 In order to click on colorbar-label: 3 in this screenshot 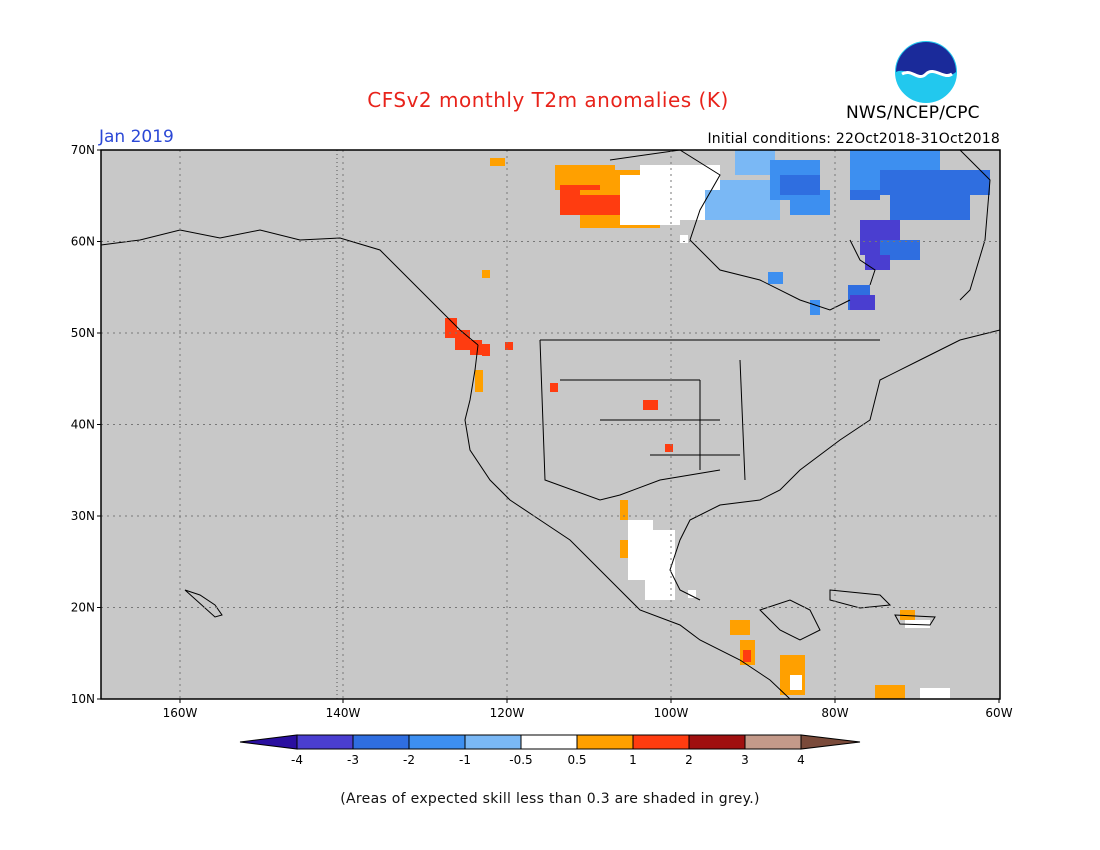, I will do `click(745, 760)`.